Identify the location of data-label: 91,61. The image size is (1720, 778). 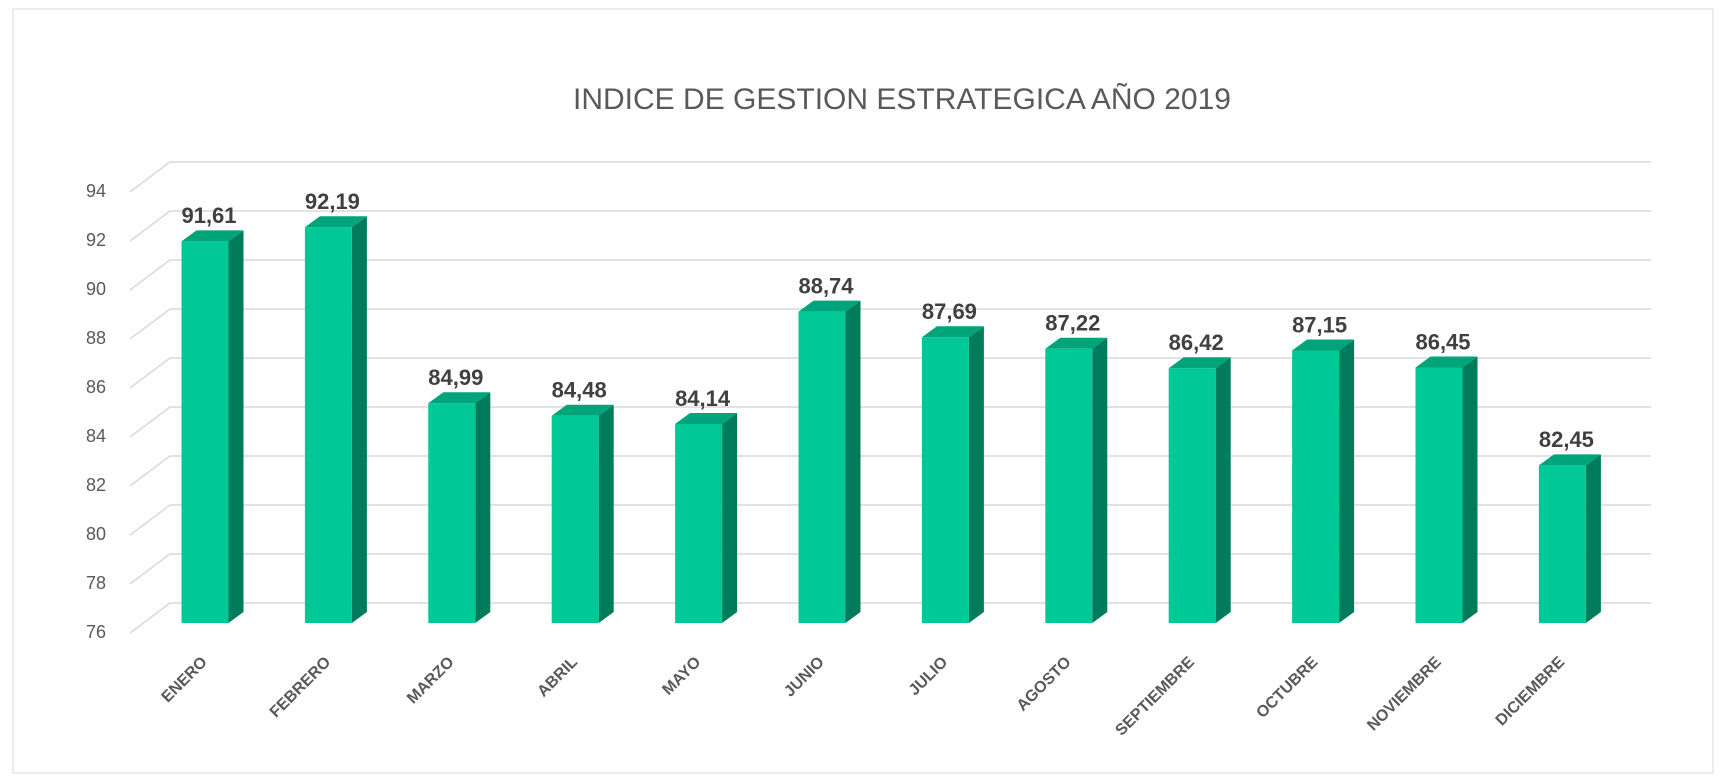
(208, 215).